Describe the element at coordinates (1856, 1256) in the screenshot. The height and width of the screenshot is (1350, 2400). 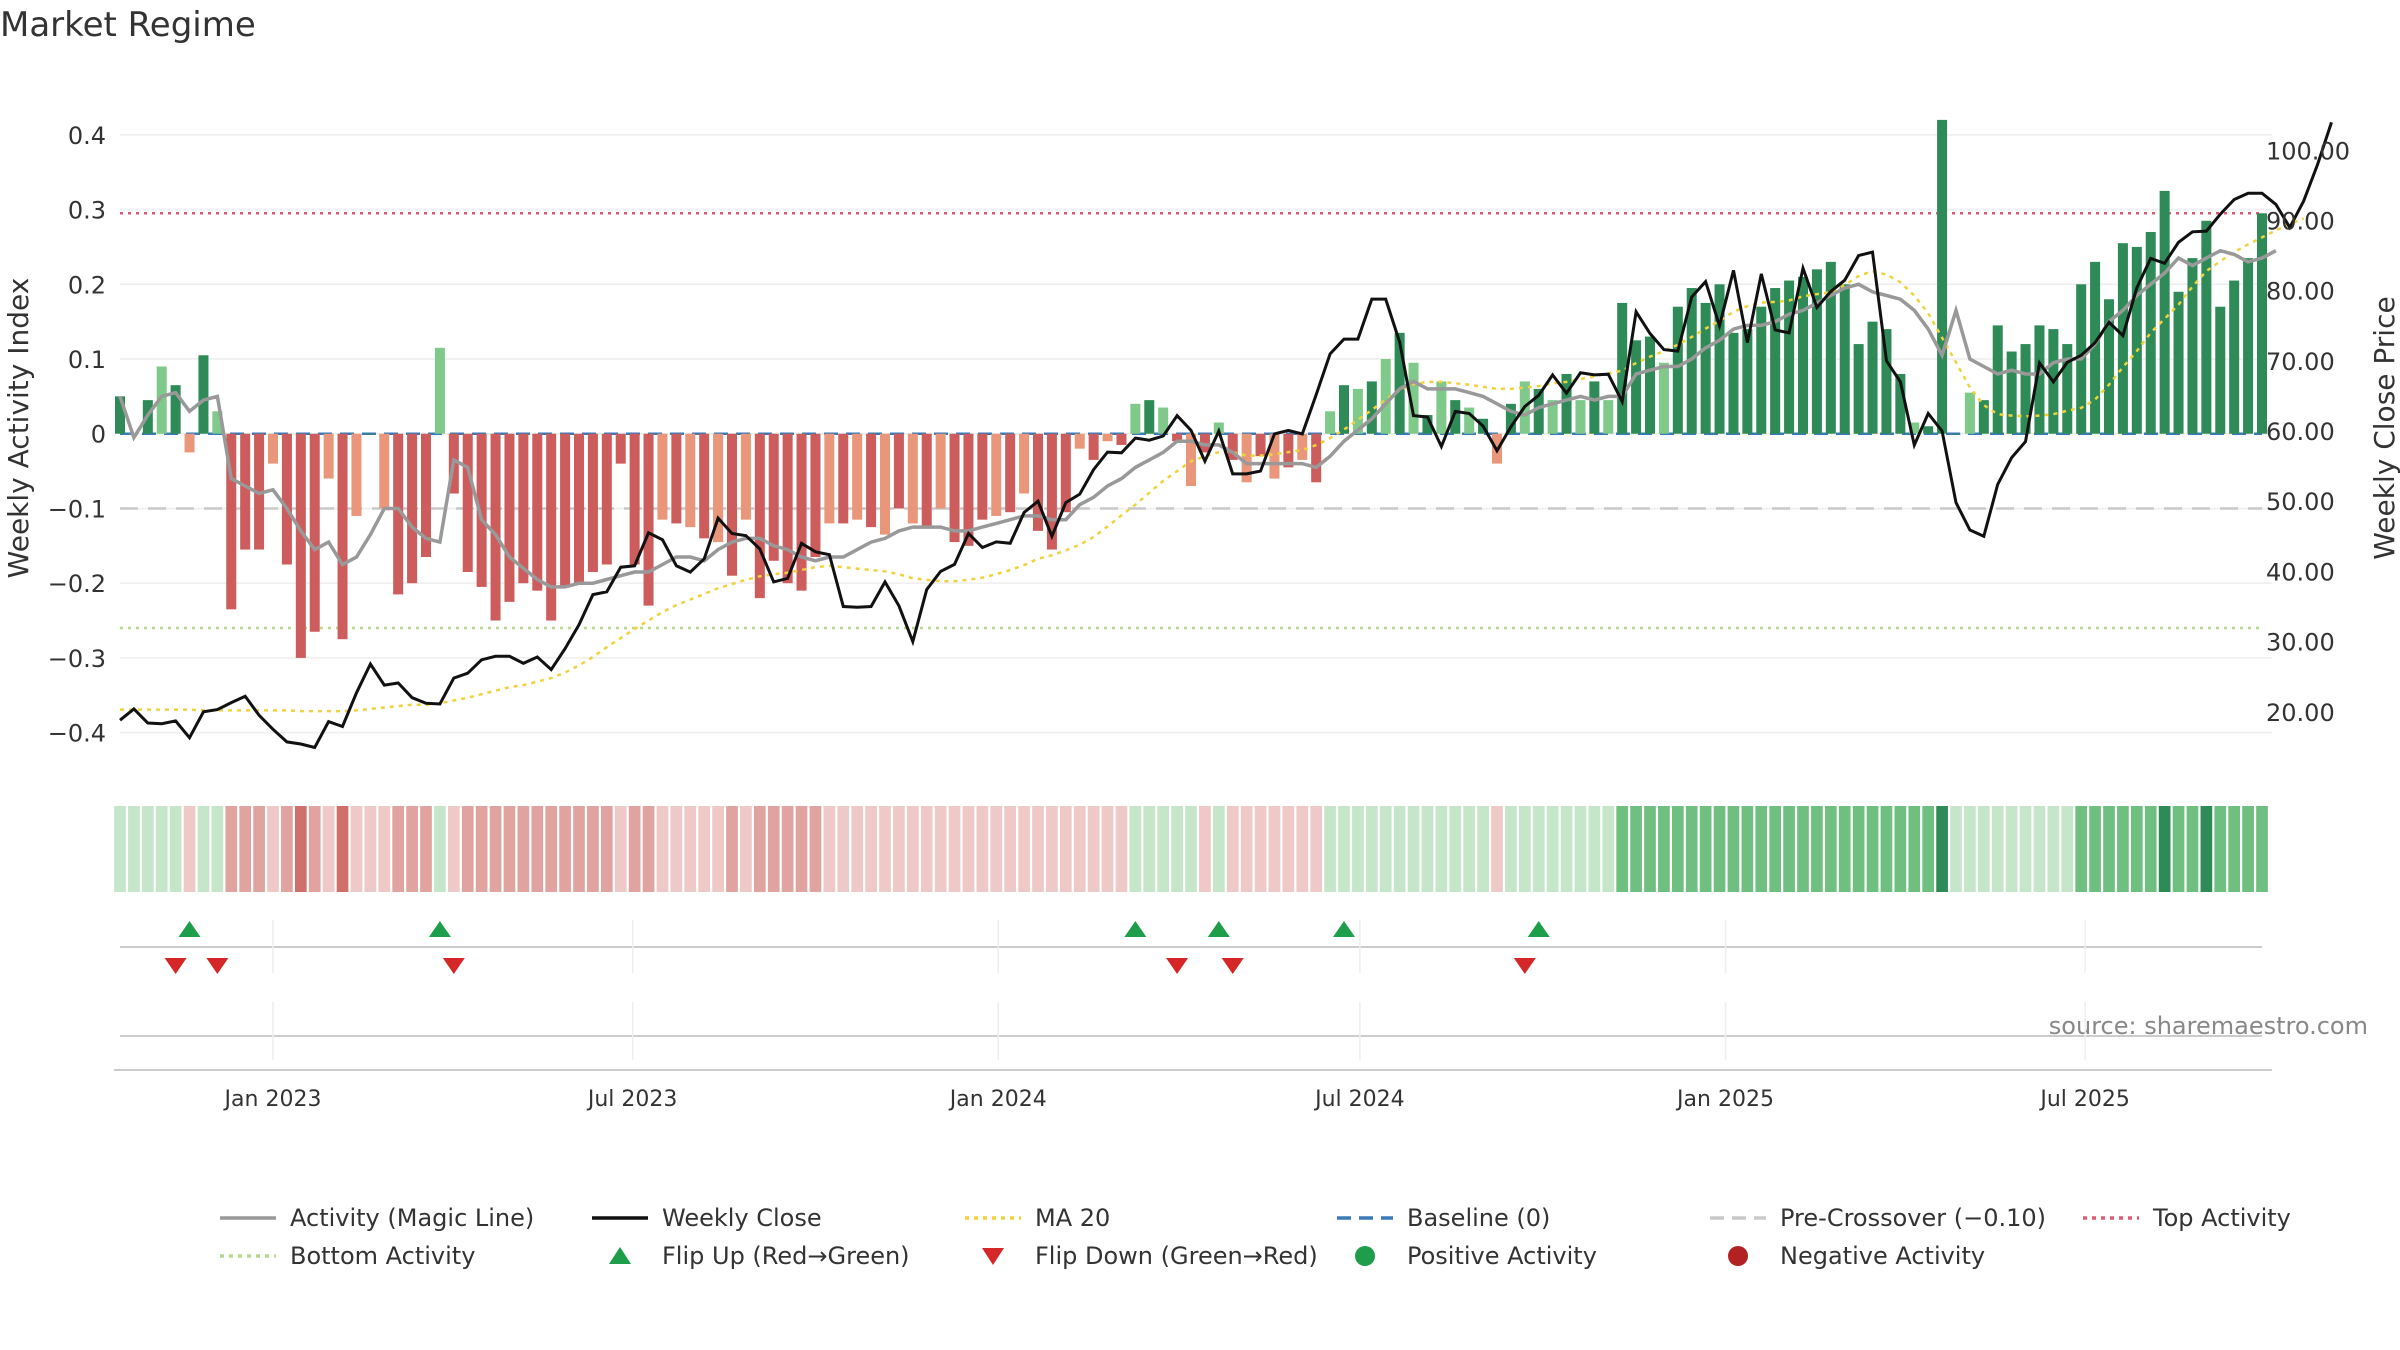
I see `legend-item: Negative Activity` at that location.